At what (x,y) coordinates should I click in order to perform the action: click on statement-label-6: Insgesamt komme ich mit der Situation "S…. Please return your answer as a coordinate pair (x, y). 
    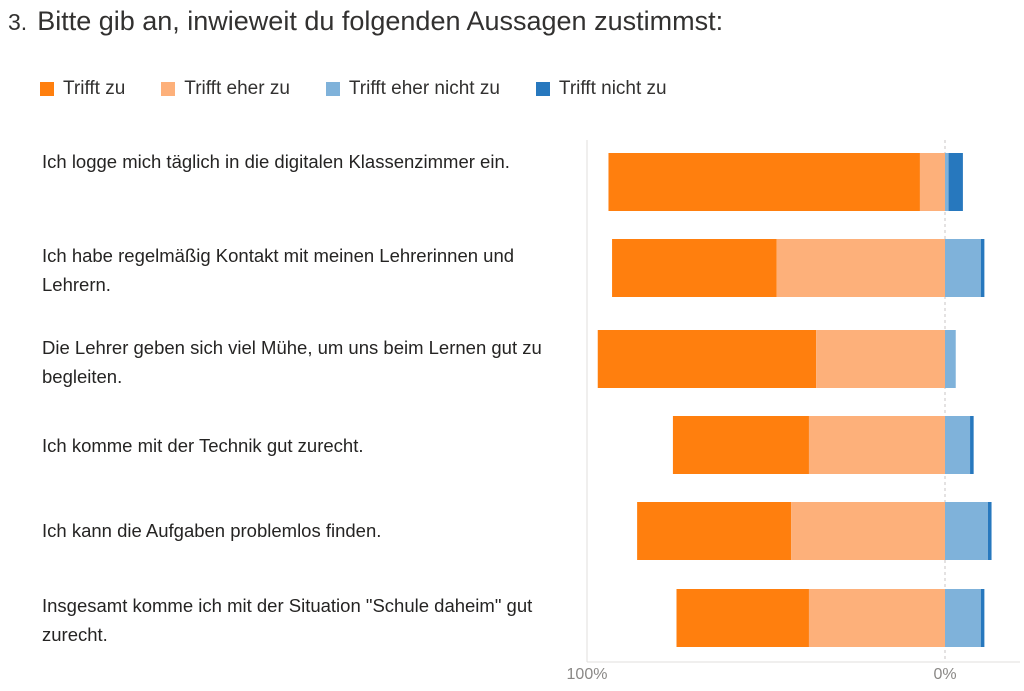
    Looking at the image, I should click on (287, 620).